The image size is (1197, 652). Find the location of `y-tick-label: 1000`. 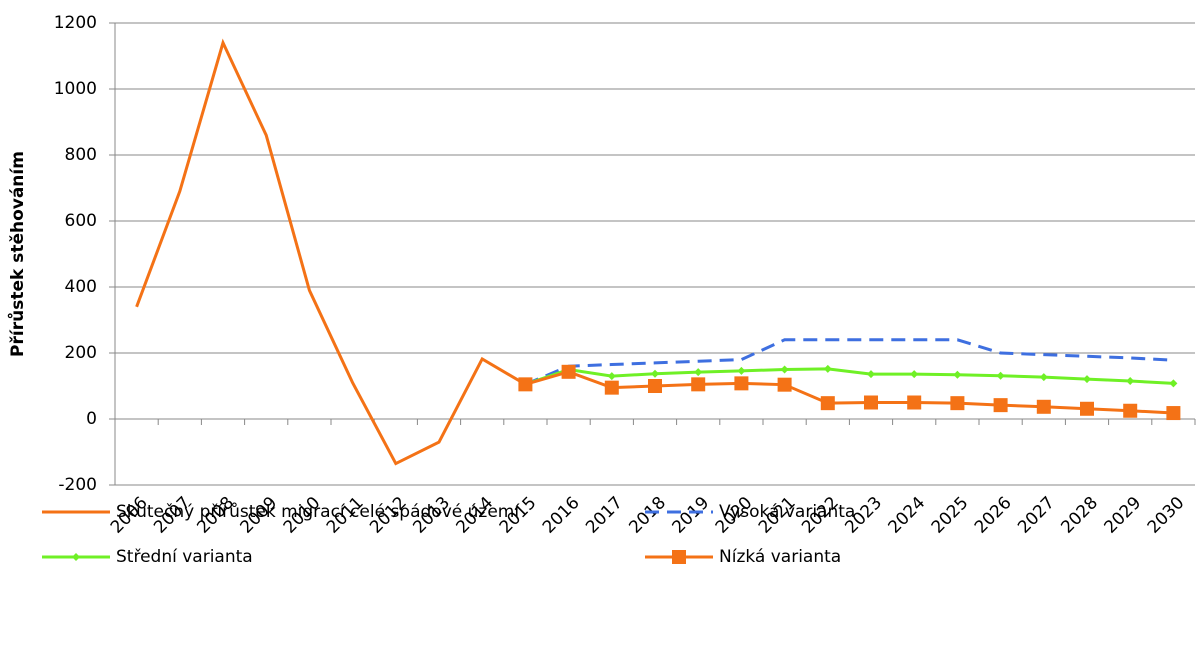

y-tick-label: 1000 is located at coordinates (75, 89).